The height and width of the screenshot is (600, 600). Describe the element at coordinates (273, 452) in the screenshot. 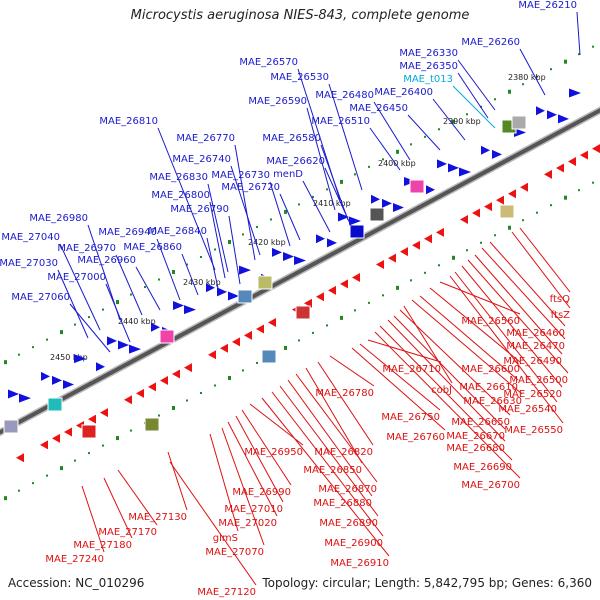

I see `reverse-gene-label: MAE_26950` at that location.